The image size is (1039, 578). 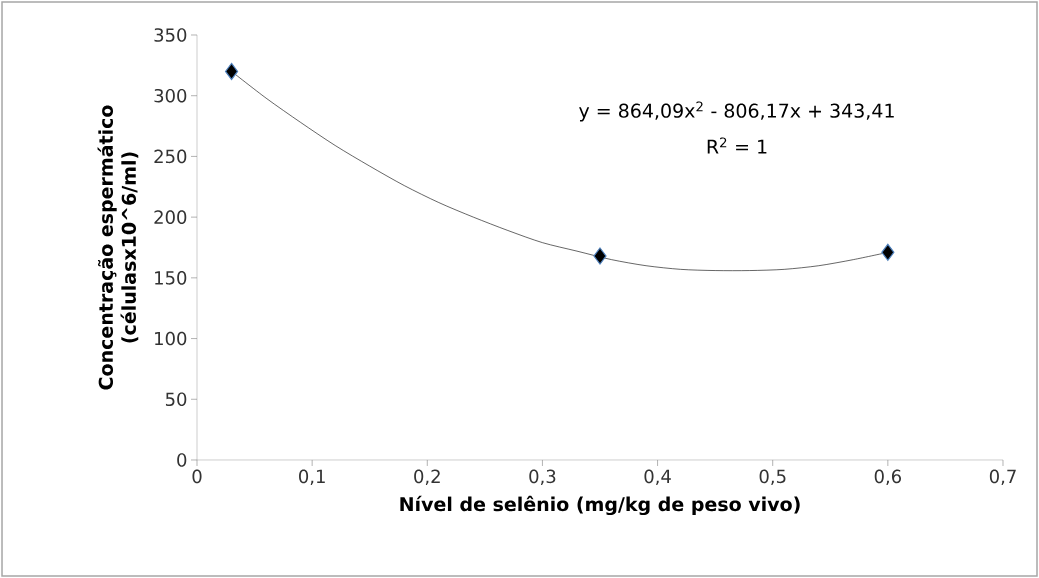 I want to click on x-tick-label: 0,7, so click(x=1002, y=477).